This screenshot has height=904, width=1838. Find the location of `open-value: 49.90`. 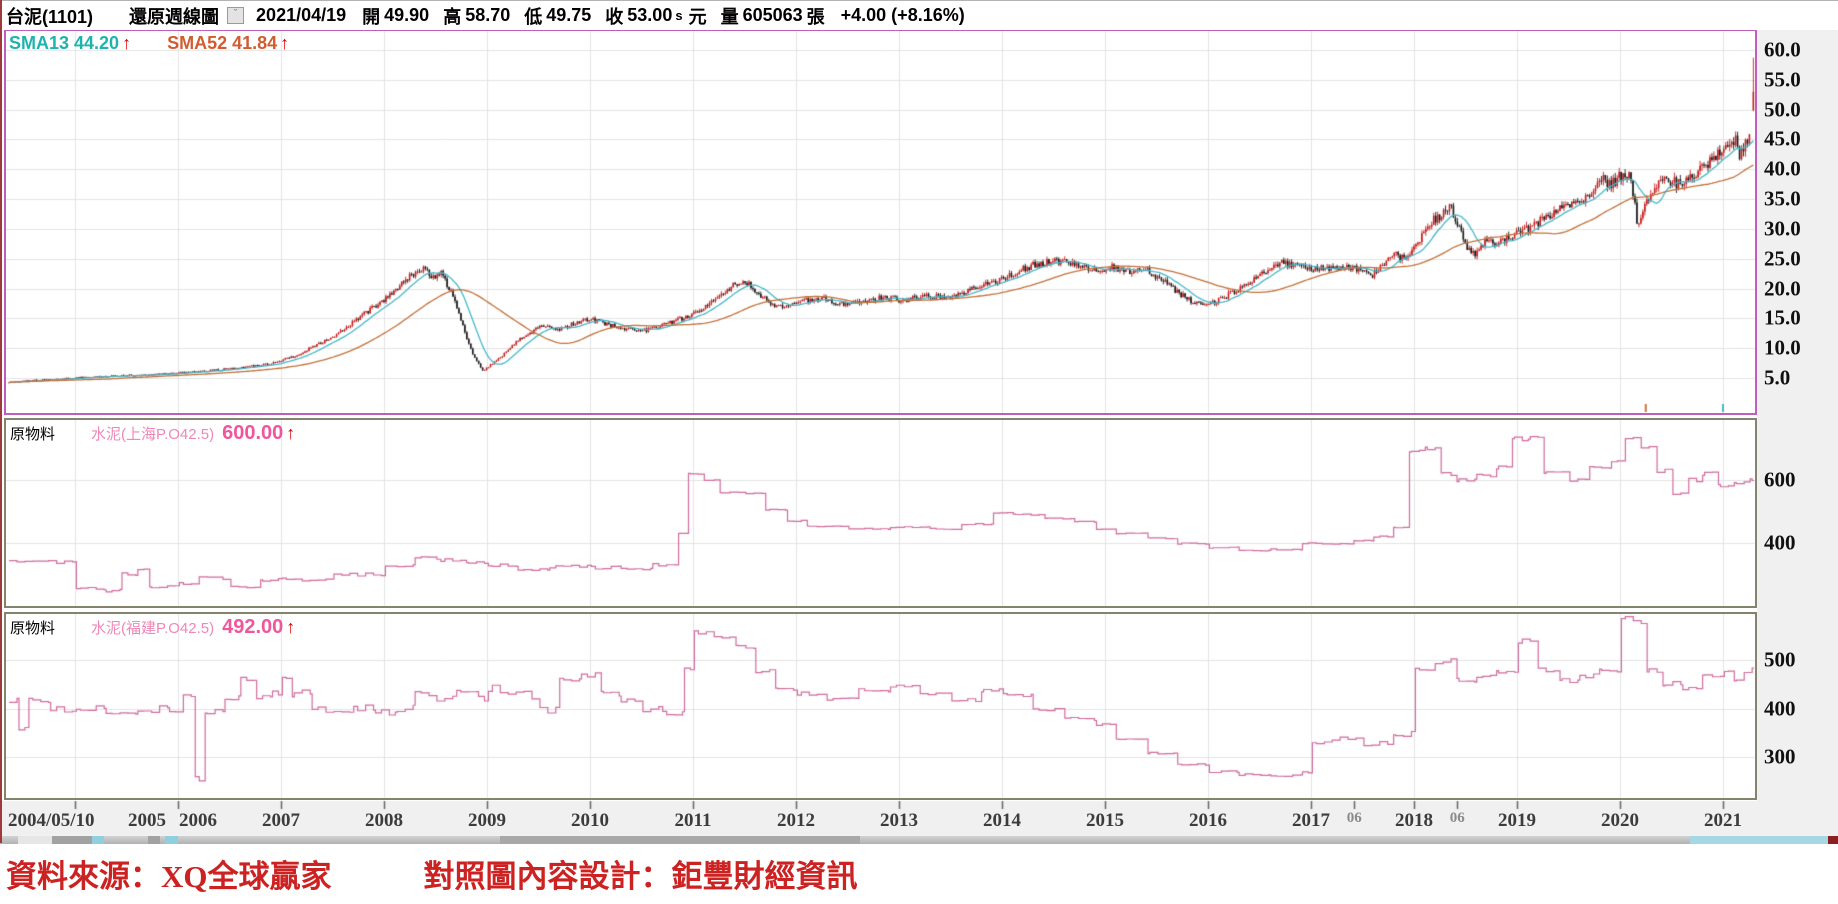

open-value: 49.90 is located at coordinates (407, 15).